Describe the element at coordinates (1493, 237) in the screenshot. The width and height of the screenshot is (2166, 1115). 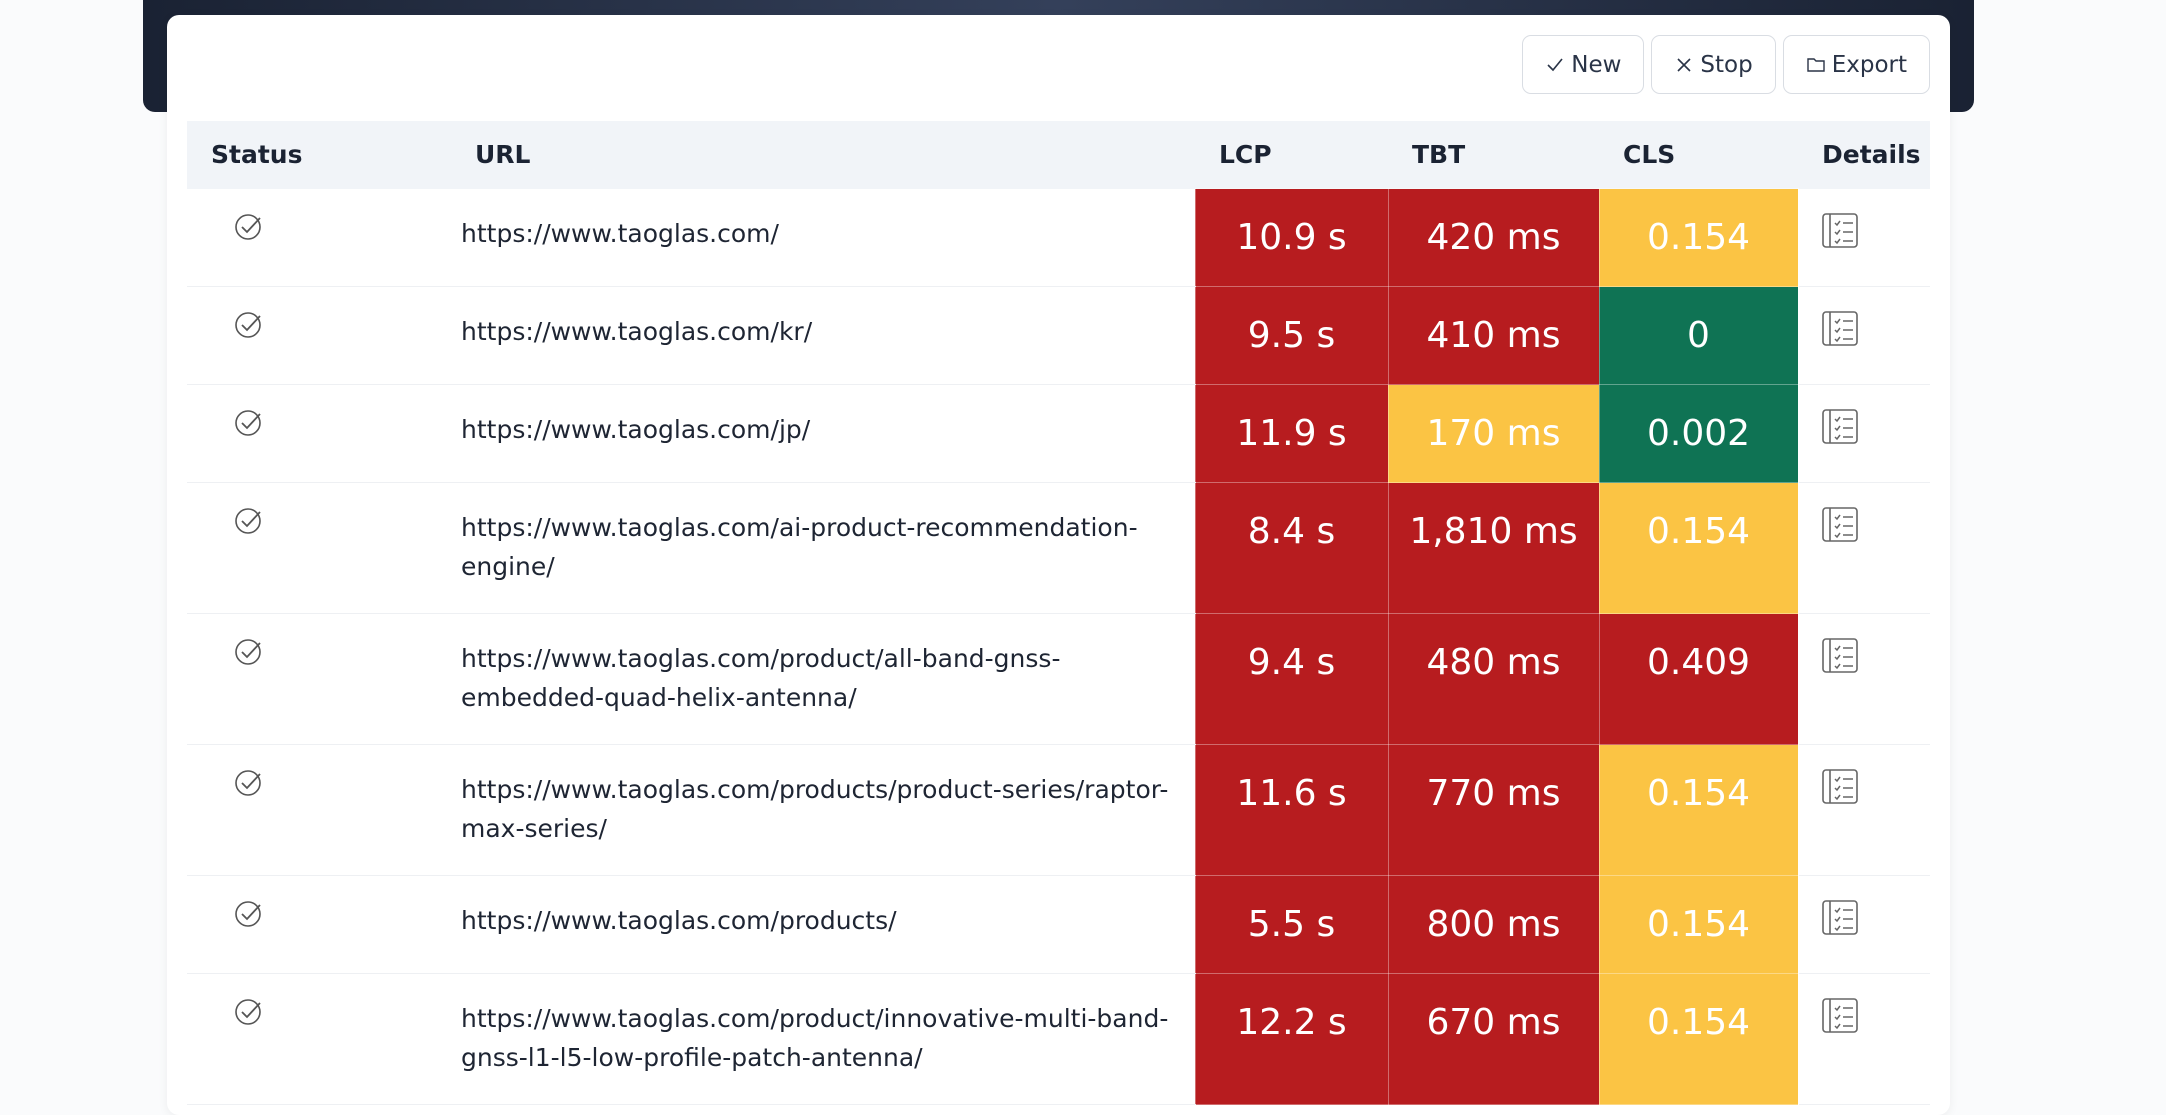
I see `tbt-cell: 420 ms` at that location.